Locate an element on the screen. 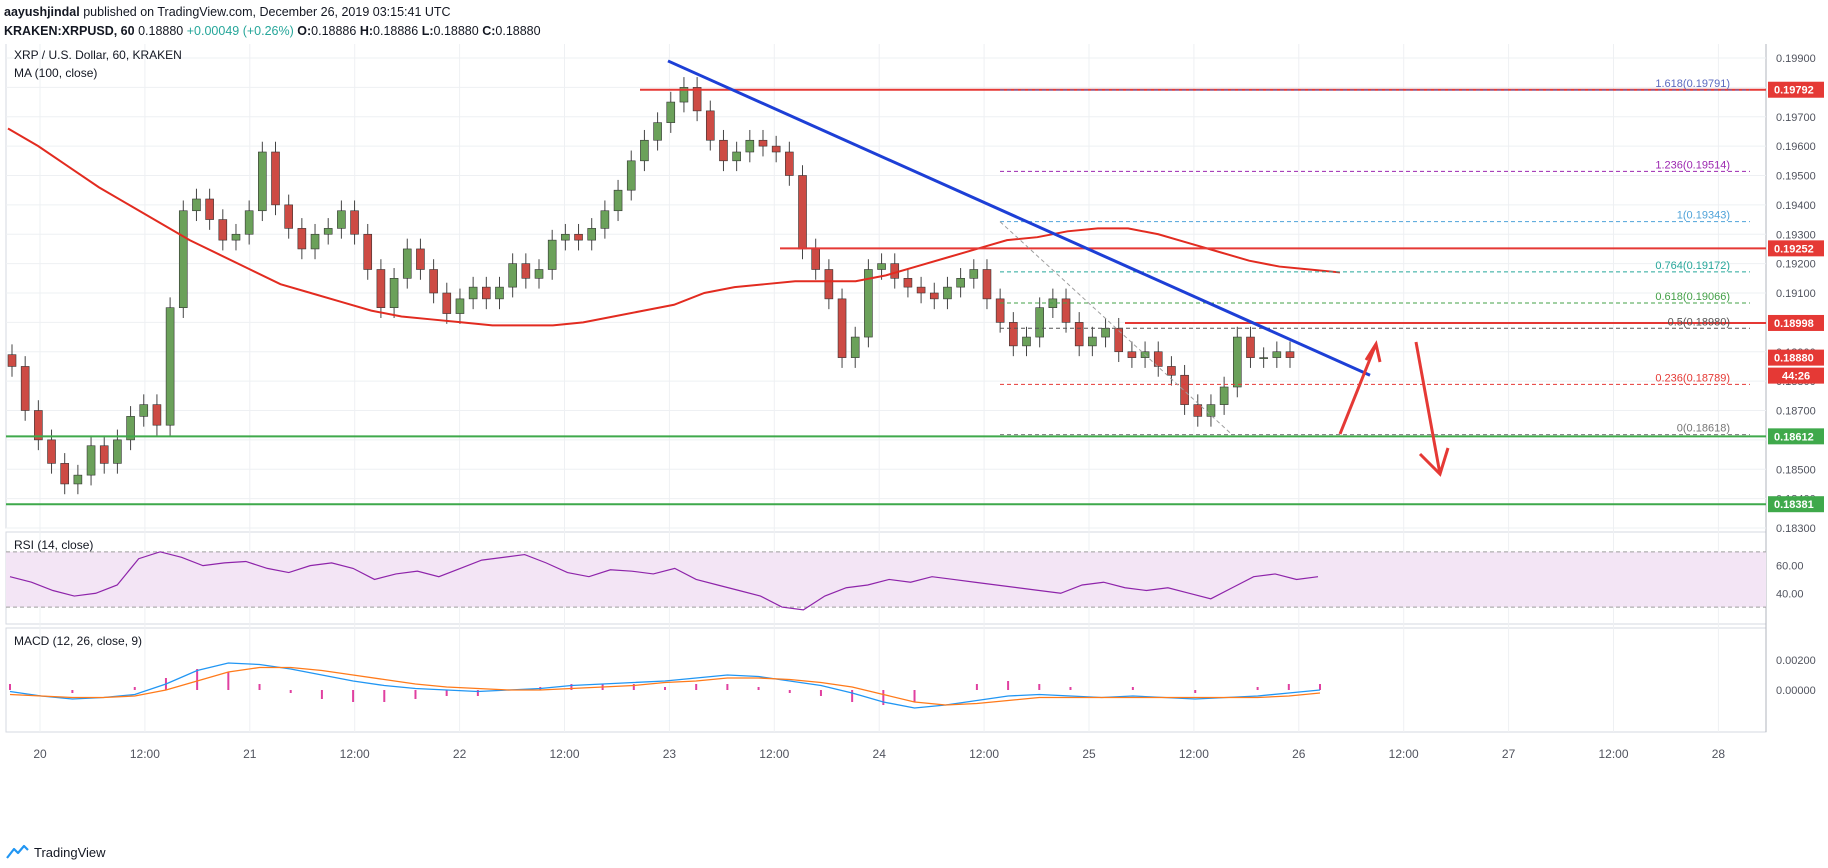 This screenshot has height=868, width=1828. close-value: 0.18880 is located at coordinates (518, 31).